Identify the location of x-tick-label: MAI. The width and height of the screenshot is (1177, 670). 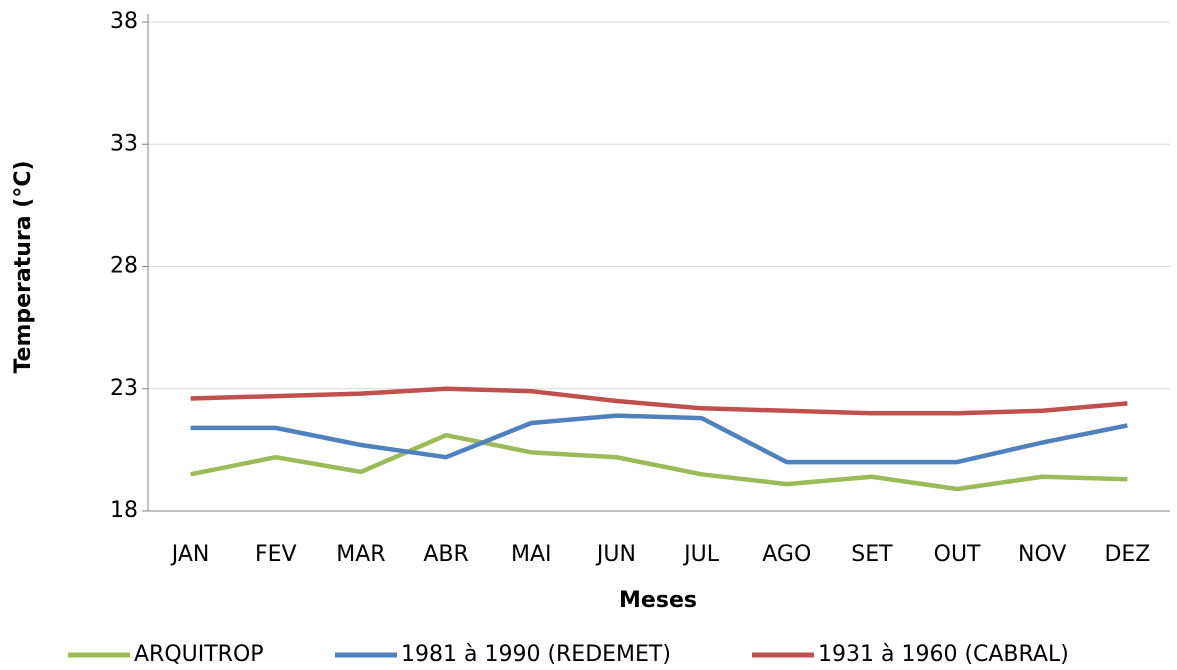
(531, 554).